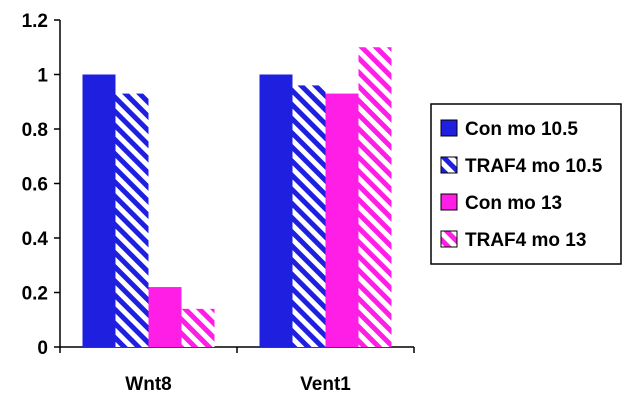 The width and height of the screenshot is (629, 402). I want to click on y-tick-label-0-6: 0.6, so click(35, 185).